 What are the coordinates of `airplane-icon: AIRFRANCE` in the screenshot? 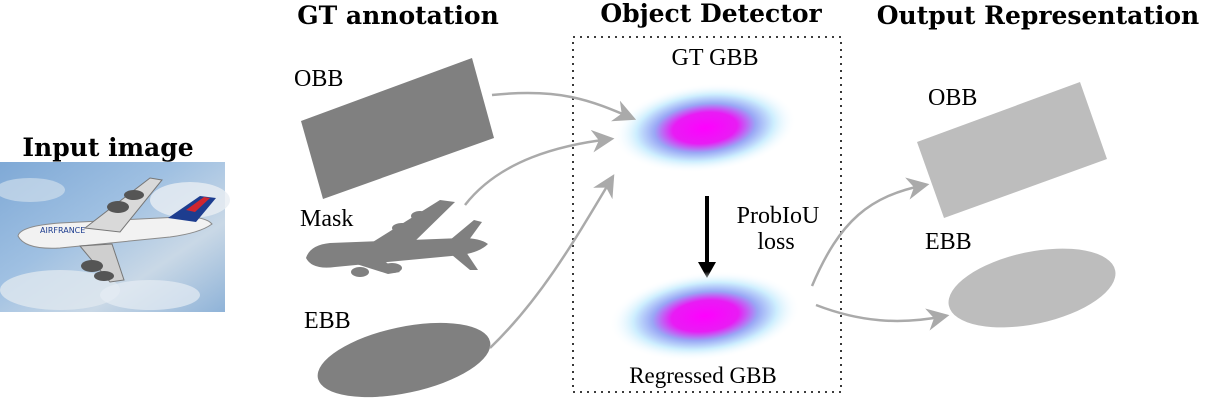 It's located at (116, 230).